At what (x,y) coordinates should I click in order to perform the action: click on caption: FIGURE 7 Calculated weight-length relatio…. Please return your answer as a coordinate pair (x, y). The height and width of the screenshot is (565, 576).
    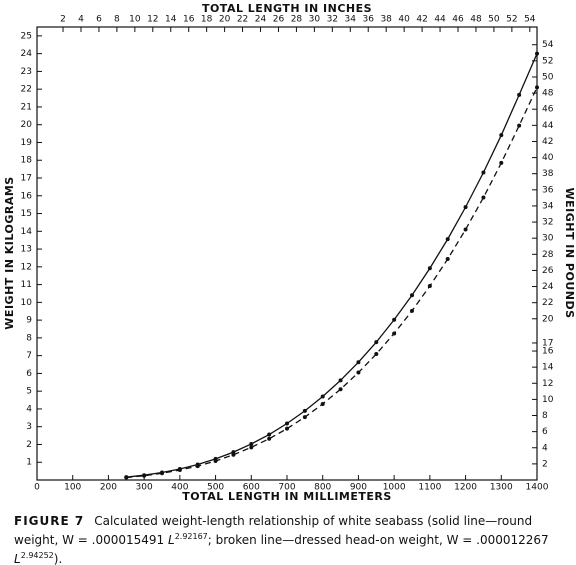
    Looking at the image, I should click on (292, 539).